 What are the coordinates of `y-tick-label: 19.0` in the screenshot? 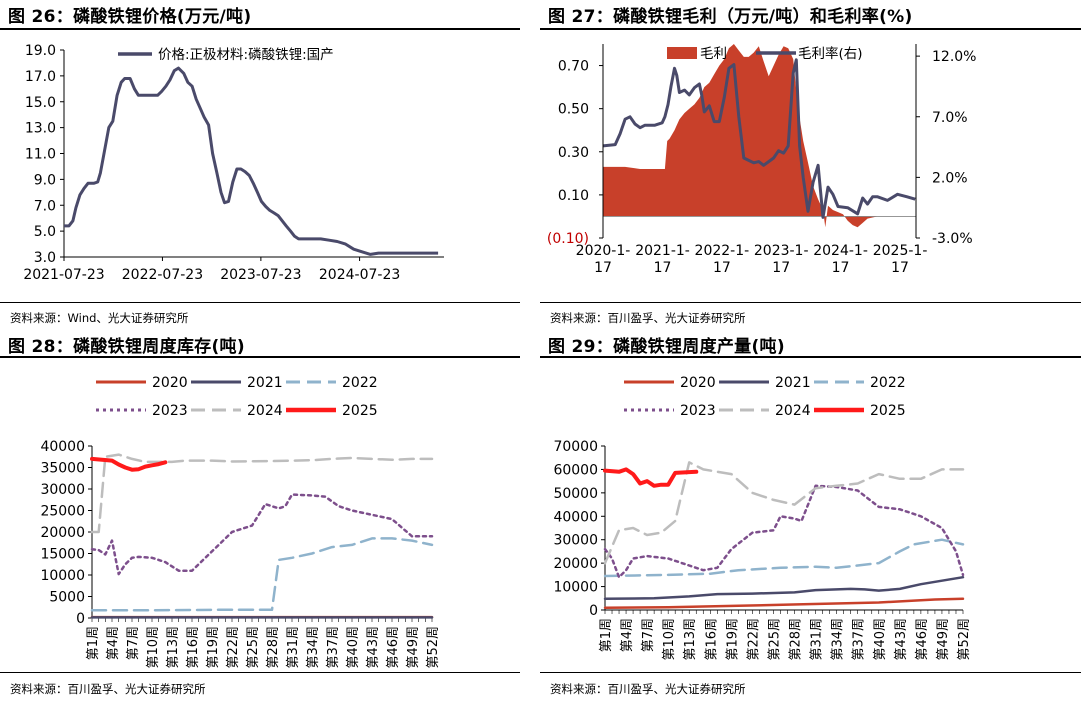 It's located at (40, 51).